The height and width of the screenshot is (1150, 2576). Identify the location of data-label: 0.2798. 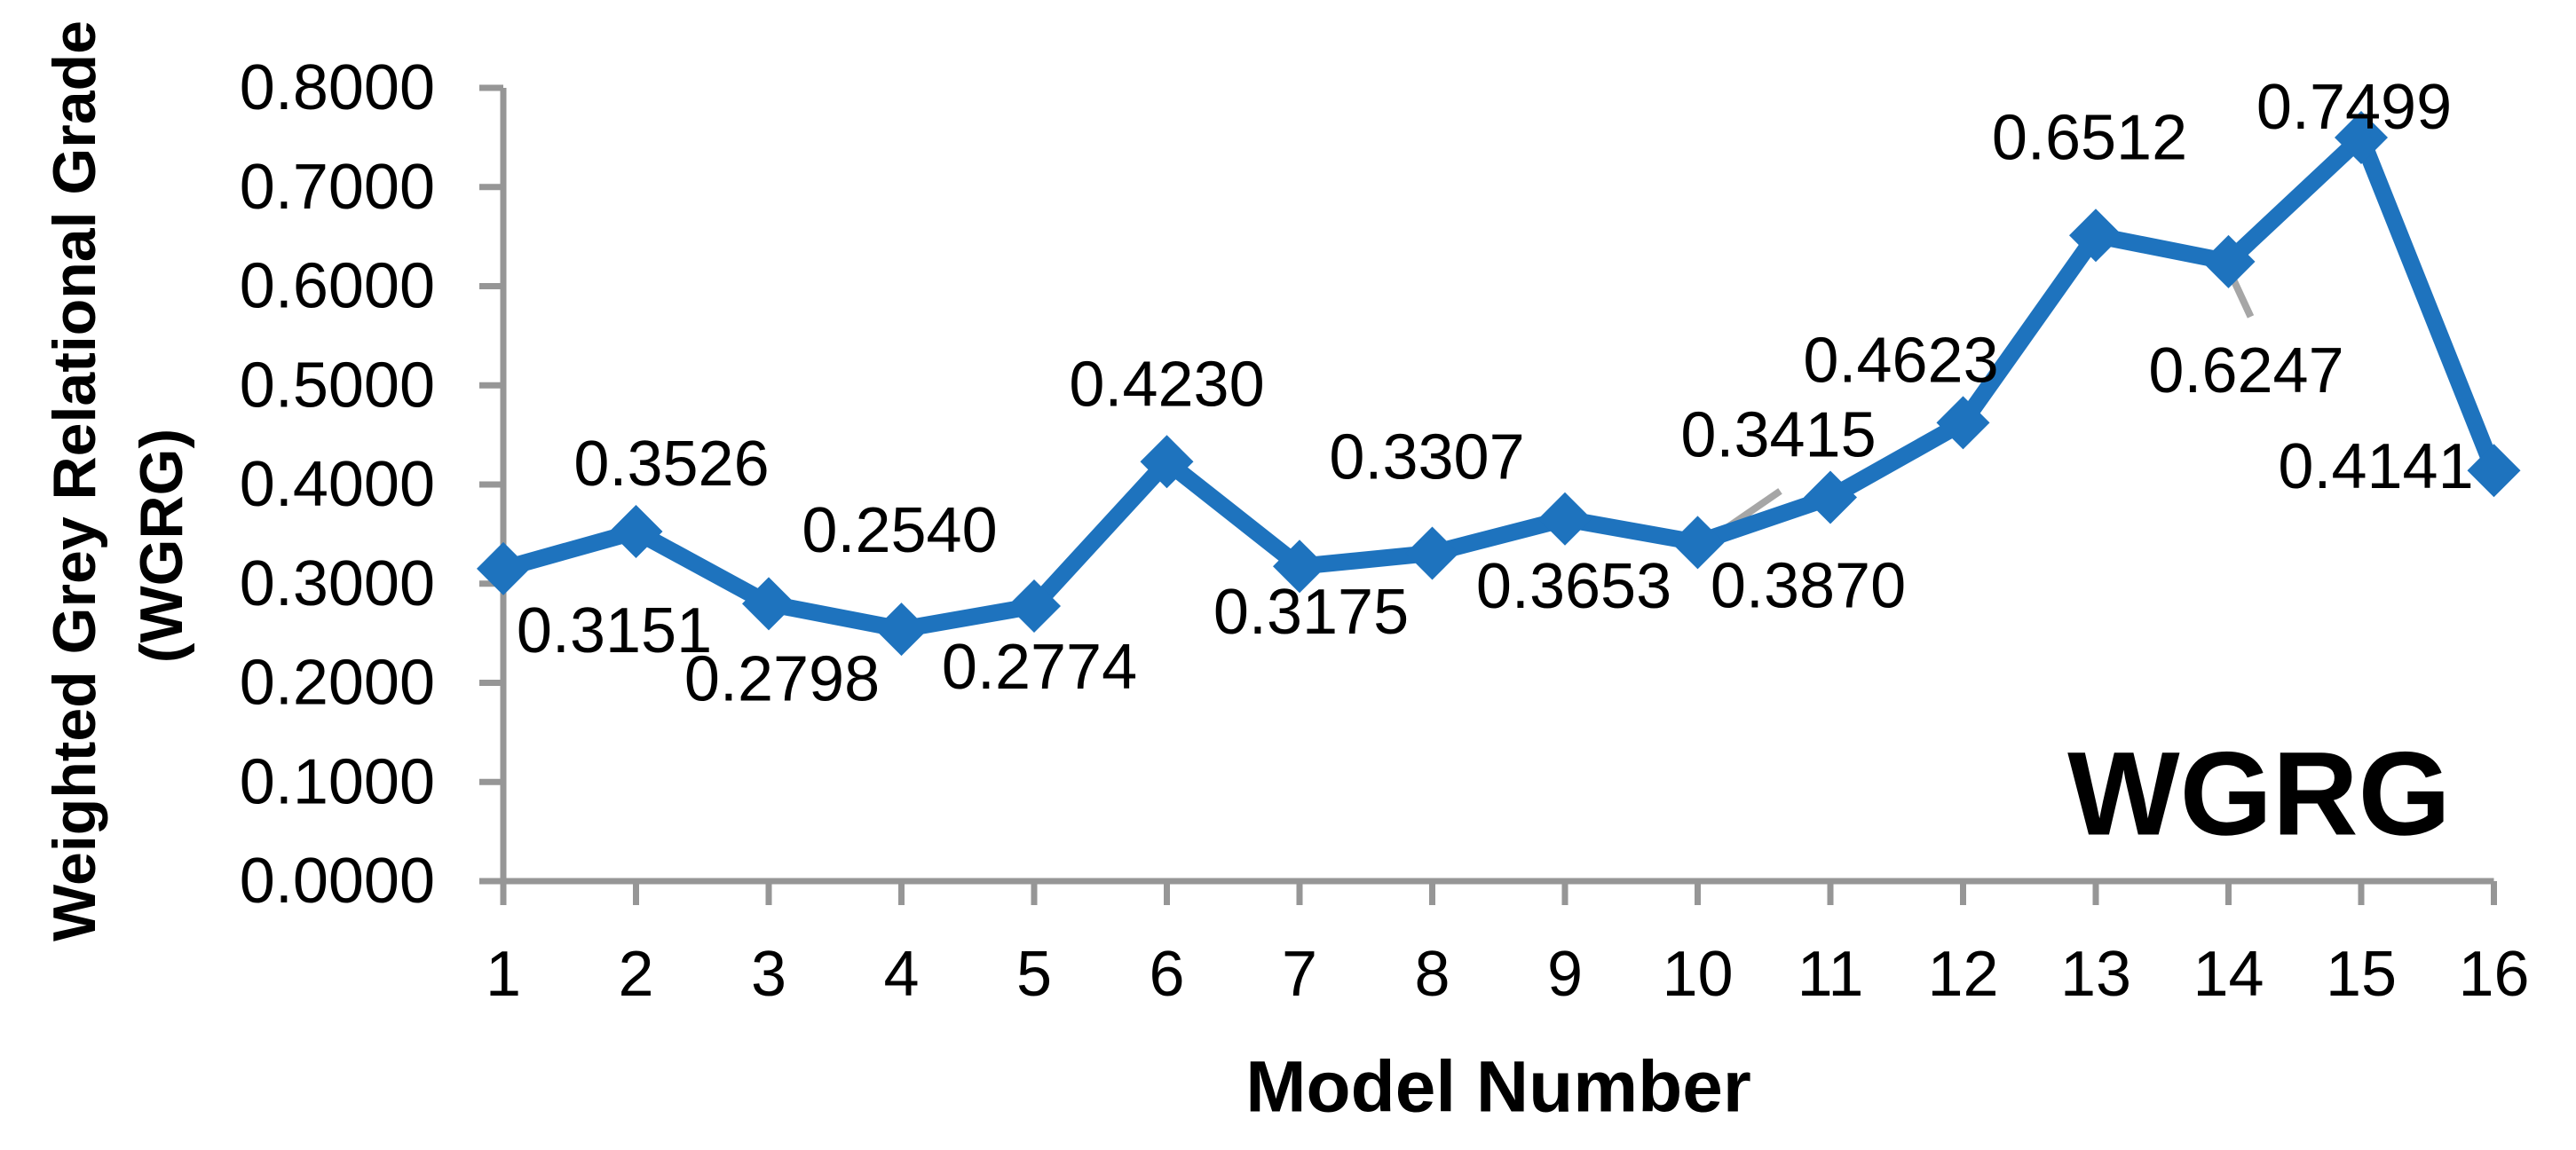
(782, 678).